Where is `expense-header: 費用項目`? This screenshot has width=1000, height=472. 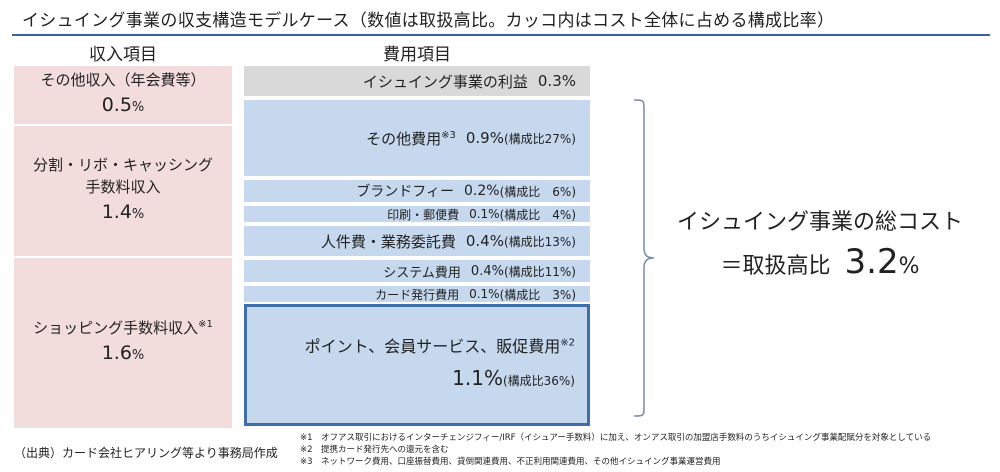 expense-header: 費用項目 is located at coordinates (417, 55).